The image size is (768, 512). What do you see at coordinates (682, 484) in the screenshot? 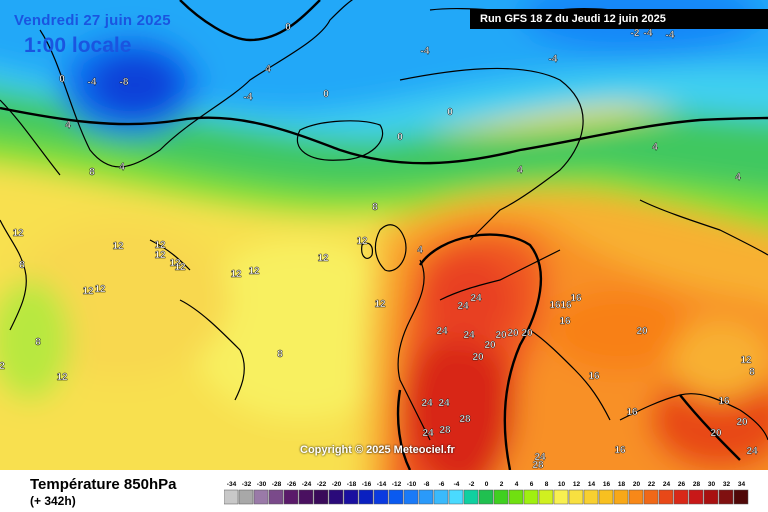
I see `scale-tick-label: 26` at bounding box center [682, 484].